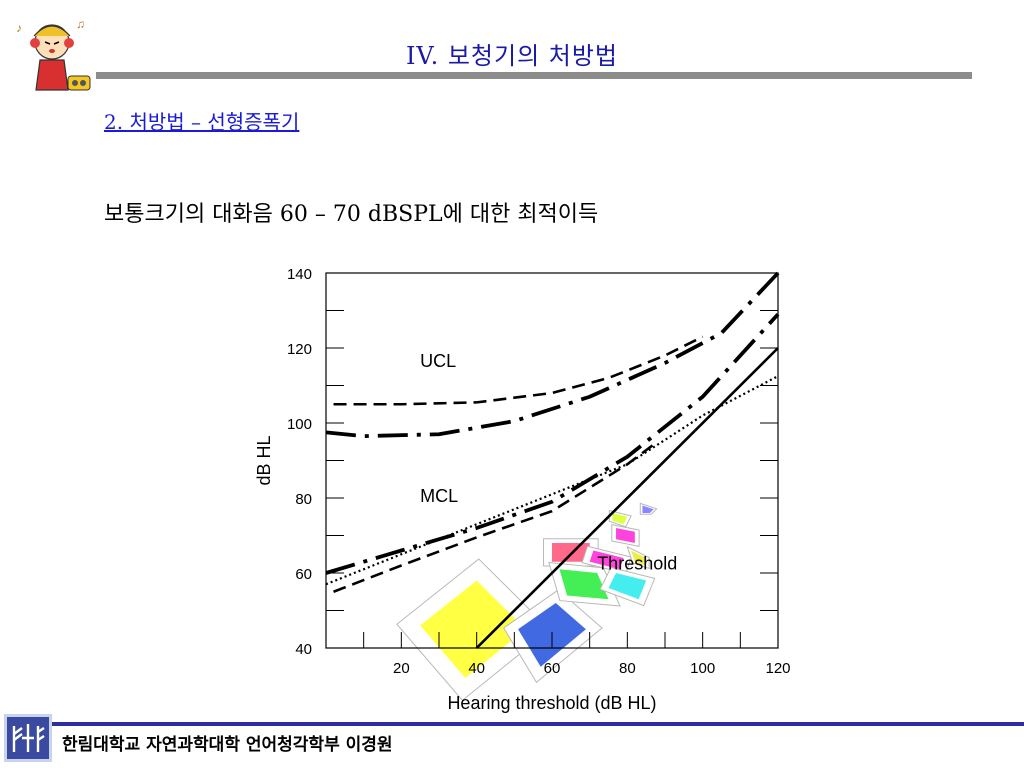 This screenshot has height=768, width=1024. Describe the element at coordinates (303, 574) in the screenshot. I see `y-tick-label: 60` at that location.